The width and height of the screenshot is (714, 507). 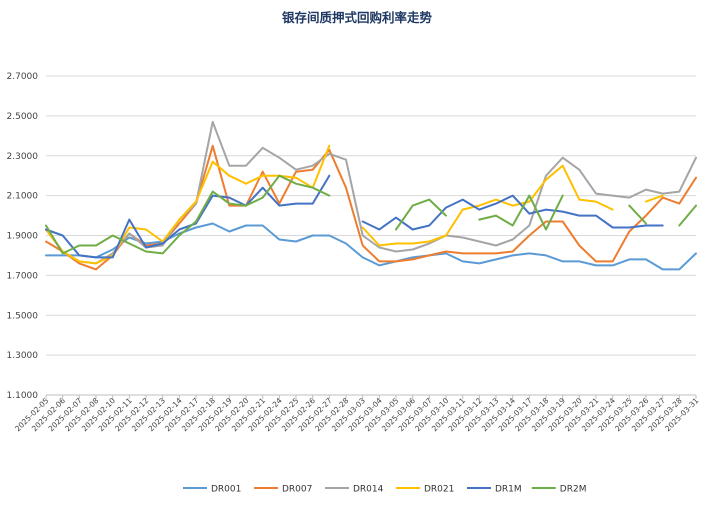 I want to click on legend-item-dr1m: DR1M, so click(x=494, y=490).